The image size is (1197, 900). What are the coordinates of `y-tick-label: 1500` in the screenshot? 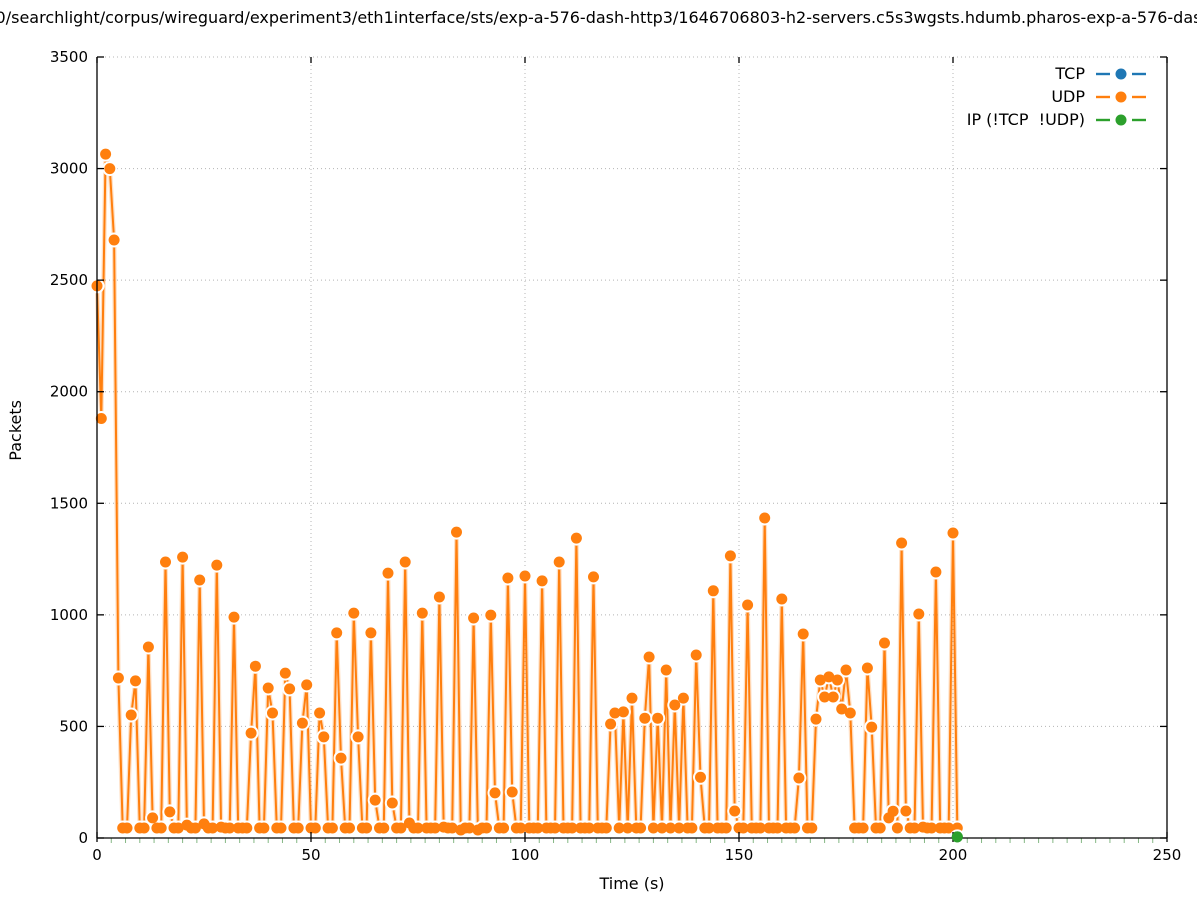 It's located at (69, 503).